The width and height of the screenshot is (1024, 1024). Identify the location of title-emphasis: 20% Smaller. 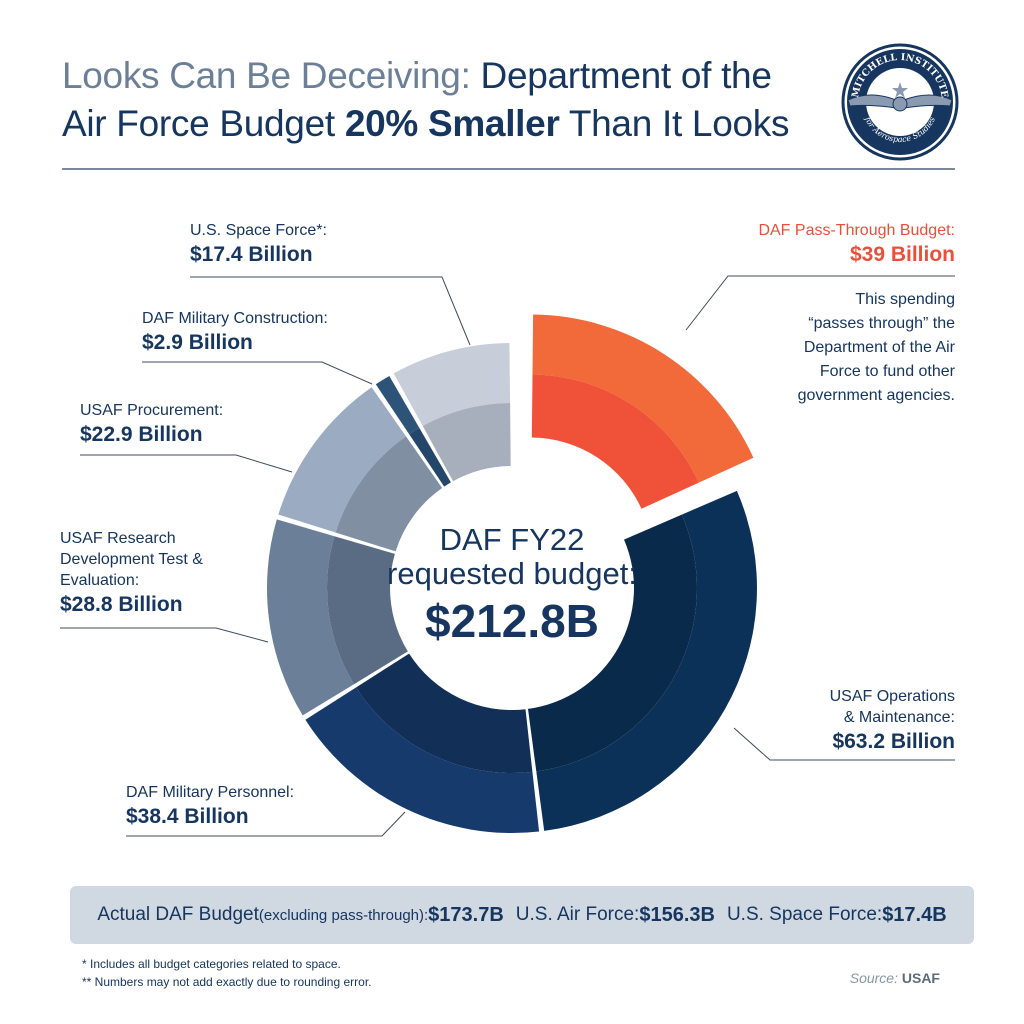
(452, 123).